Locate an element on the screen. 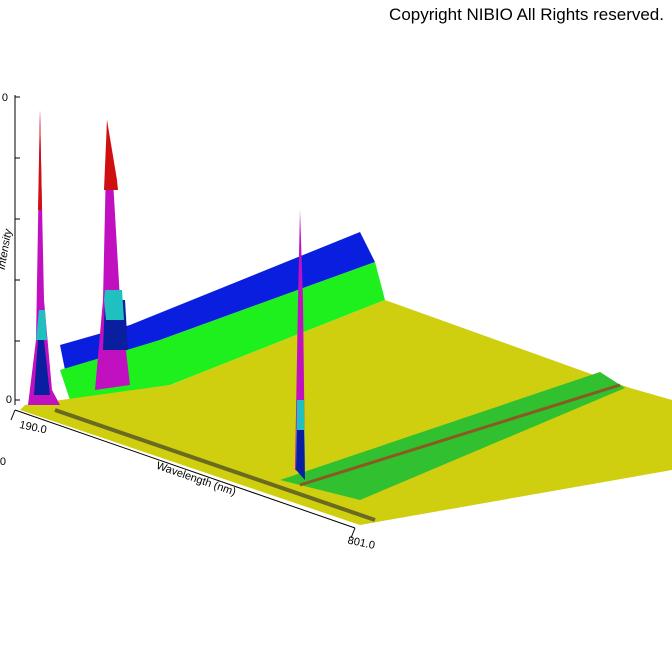 The image size is (672, 672). x-axis is located at coordinates (185, 469).